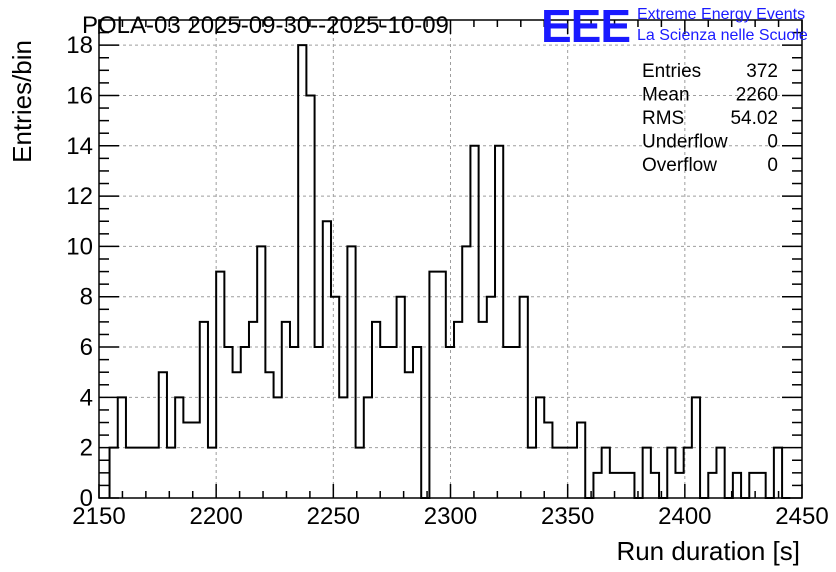  I want to click on y-tick-label: 12, so click(79, 196).